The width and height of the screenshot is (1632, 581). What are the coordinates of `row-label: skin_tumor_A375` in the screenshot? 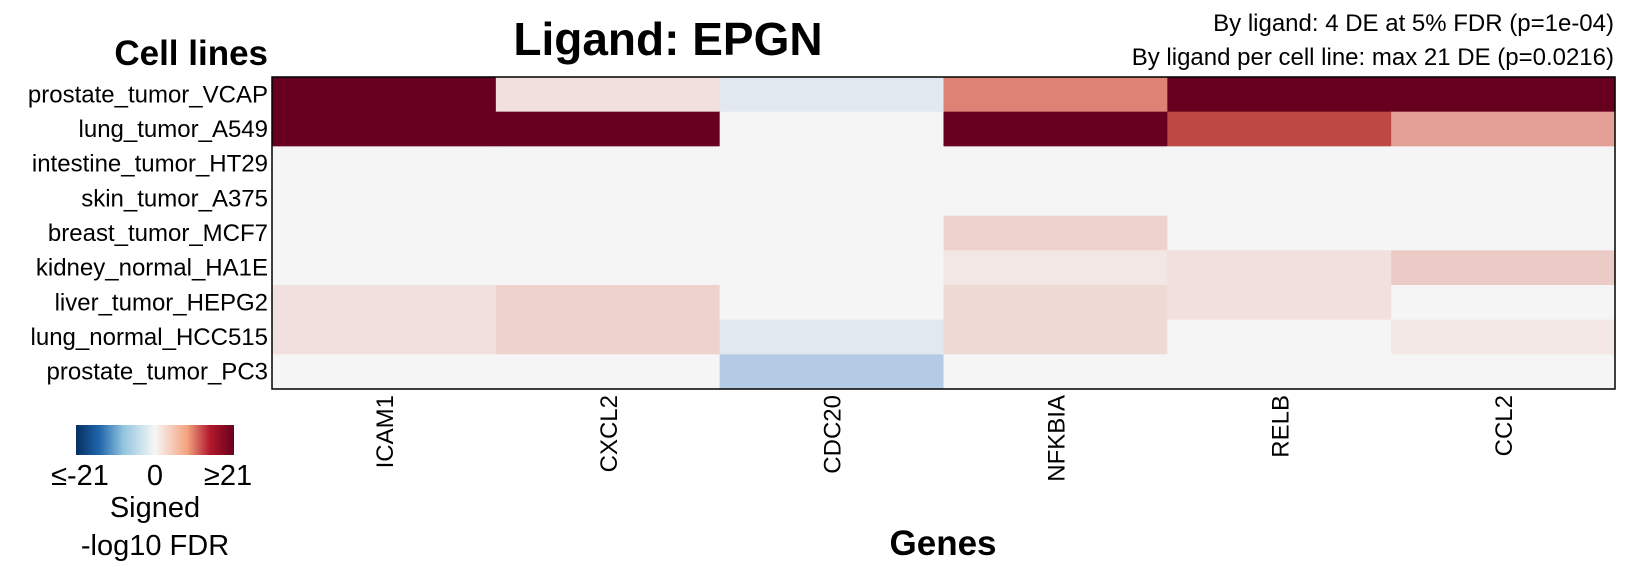 It's located at (174, 198).